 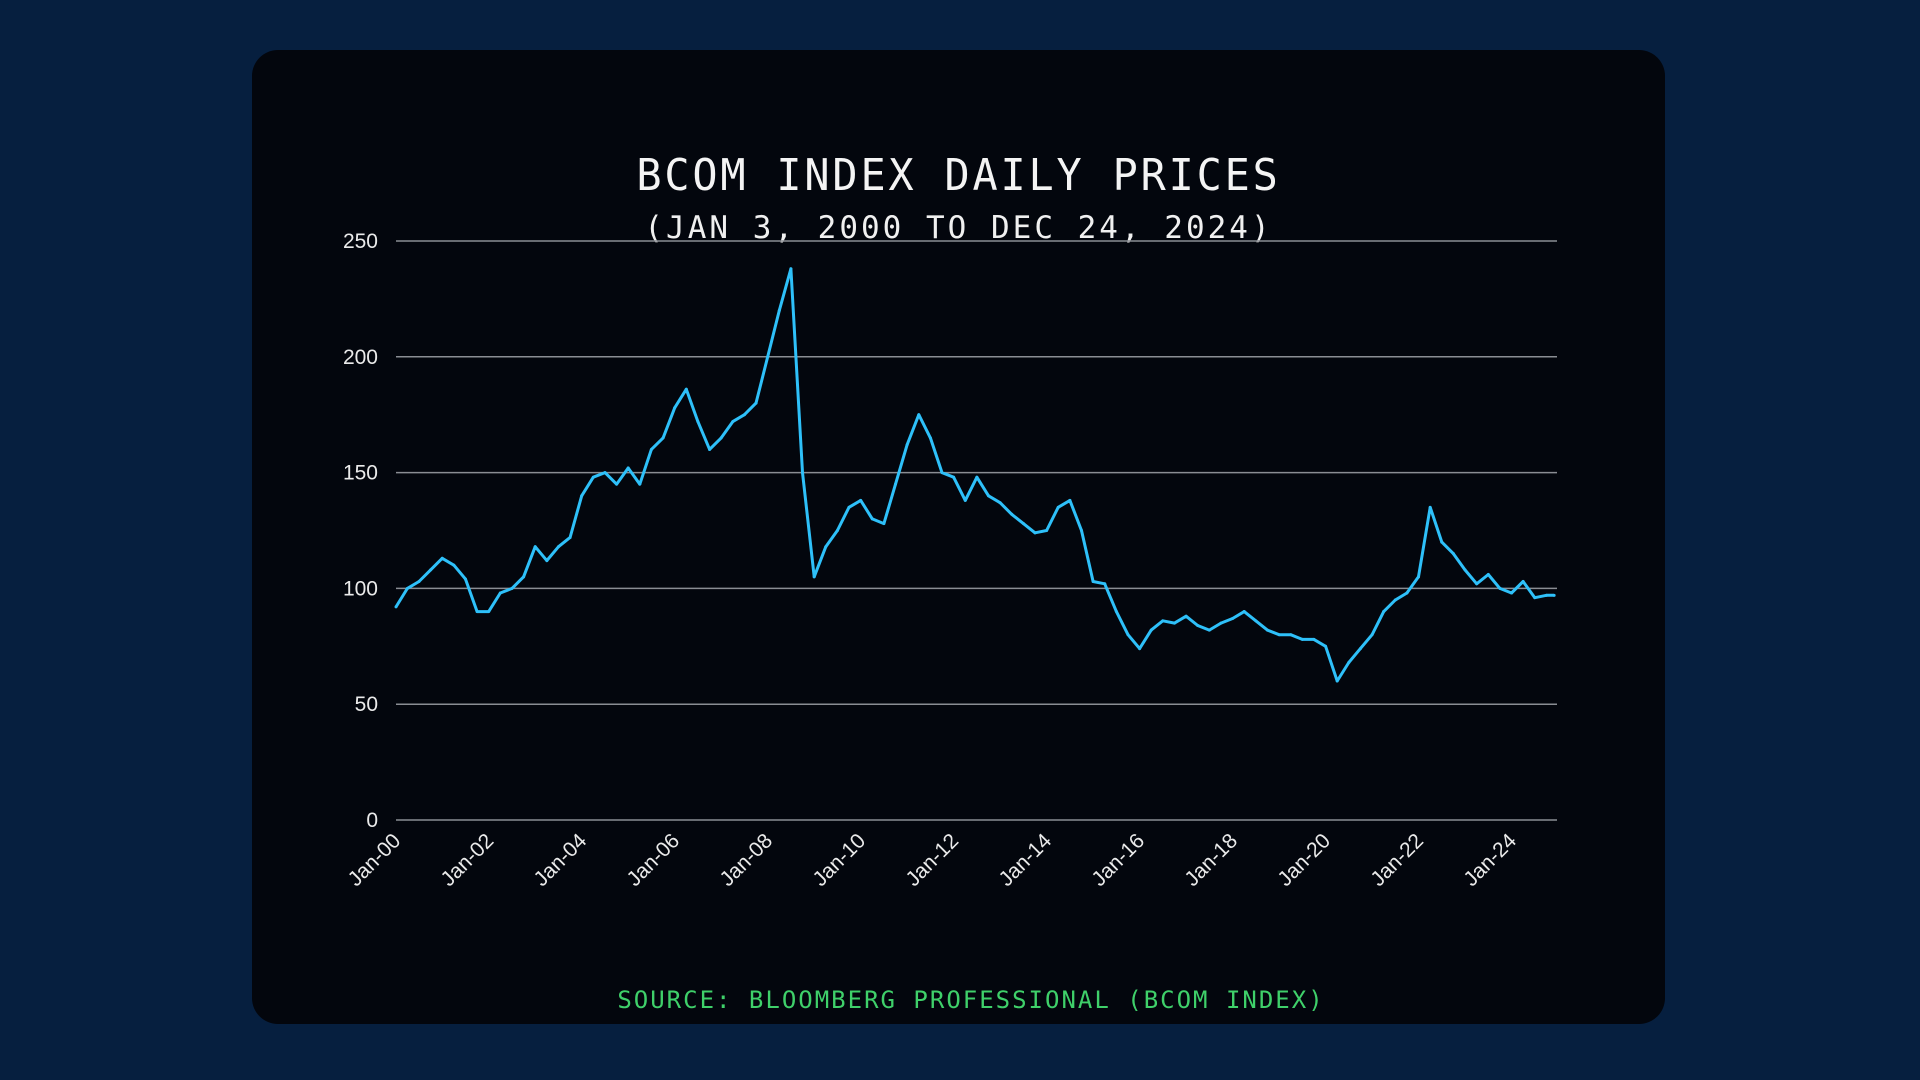 What do you see at coordinates (360, 473) in the screenshot?
I see `y-tick-label: 150` at bounding box center [360, 473].